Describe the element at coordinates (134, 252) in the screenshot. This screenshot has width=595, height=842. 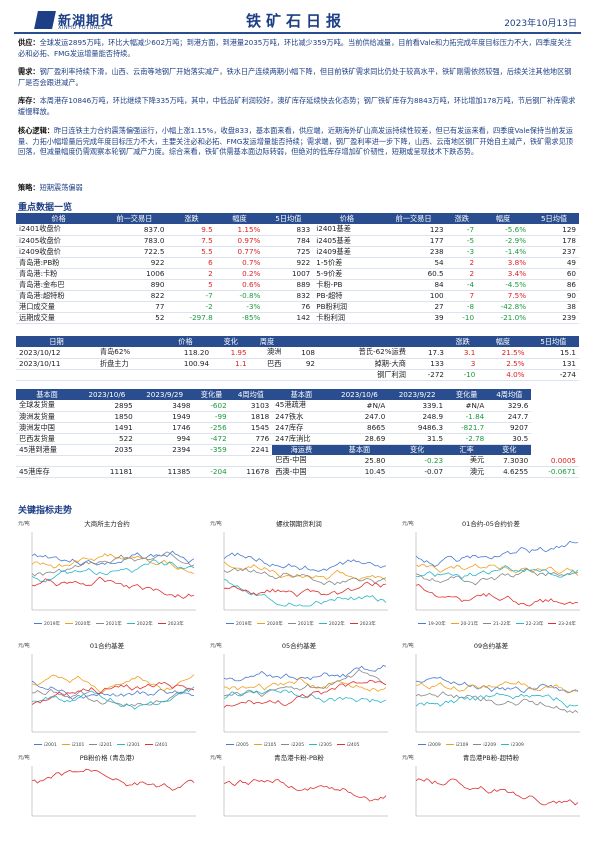
I see `price-cell: 722.5` at that location.